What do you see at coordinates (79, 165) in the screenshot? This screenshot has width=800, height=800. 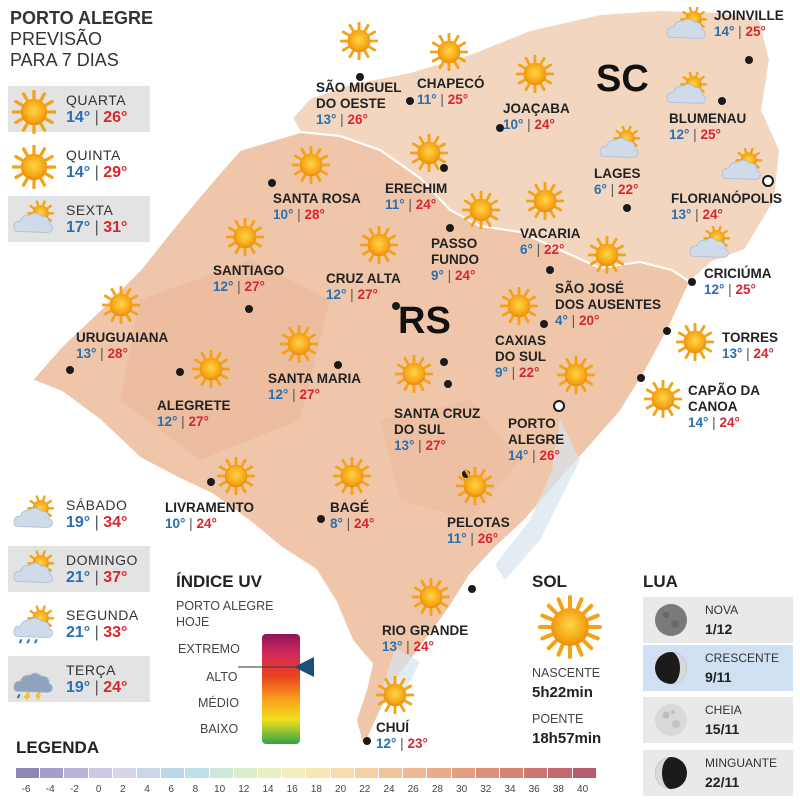 I see `forecast-day: QUINTA 14° | 29°` at bounding box center [79, 165].